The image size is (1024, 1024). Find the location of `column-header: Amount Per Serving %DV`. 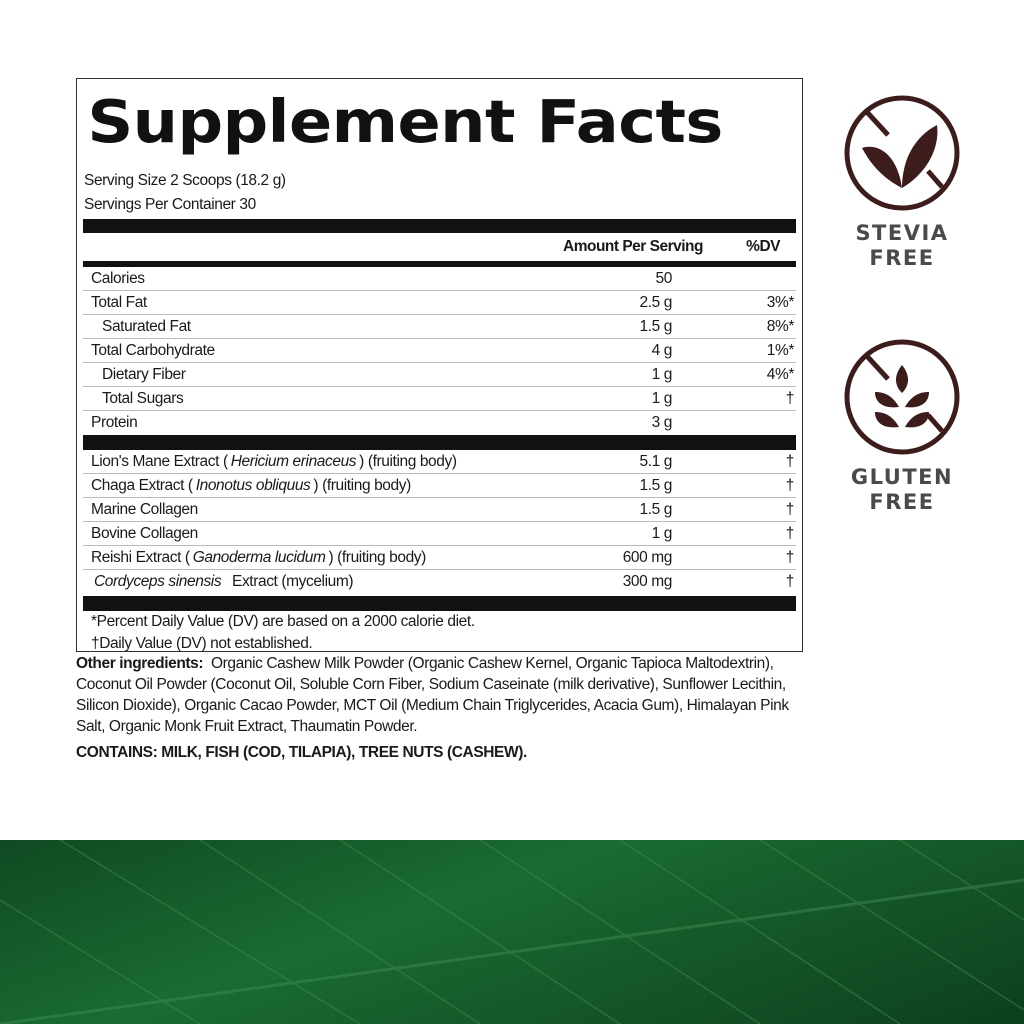

column-header: Amount Per Serving %DV is located at coordinates (439, 247).